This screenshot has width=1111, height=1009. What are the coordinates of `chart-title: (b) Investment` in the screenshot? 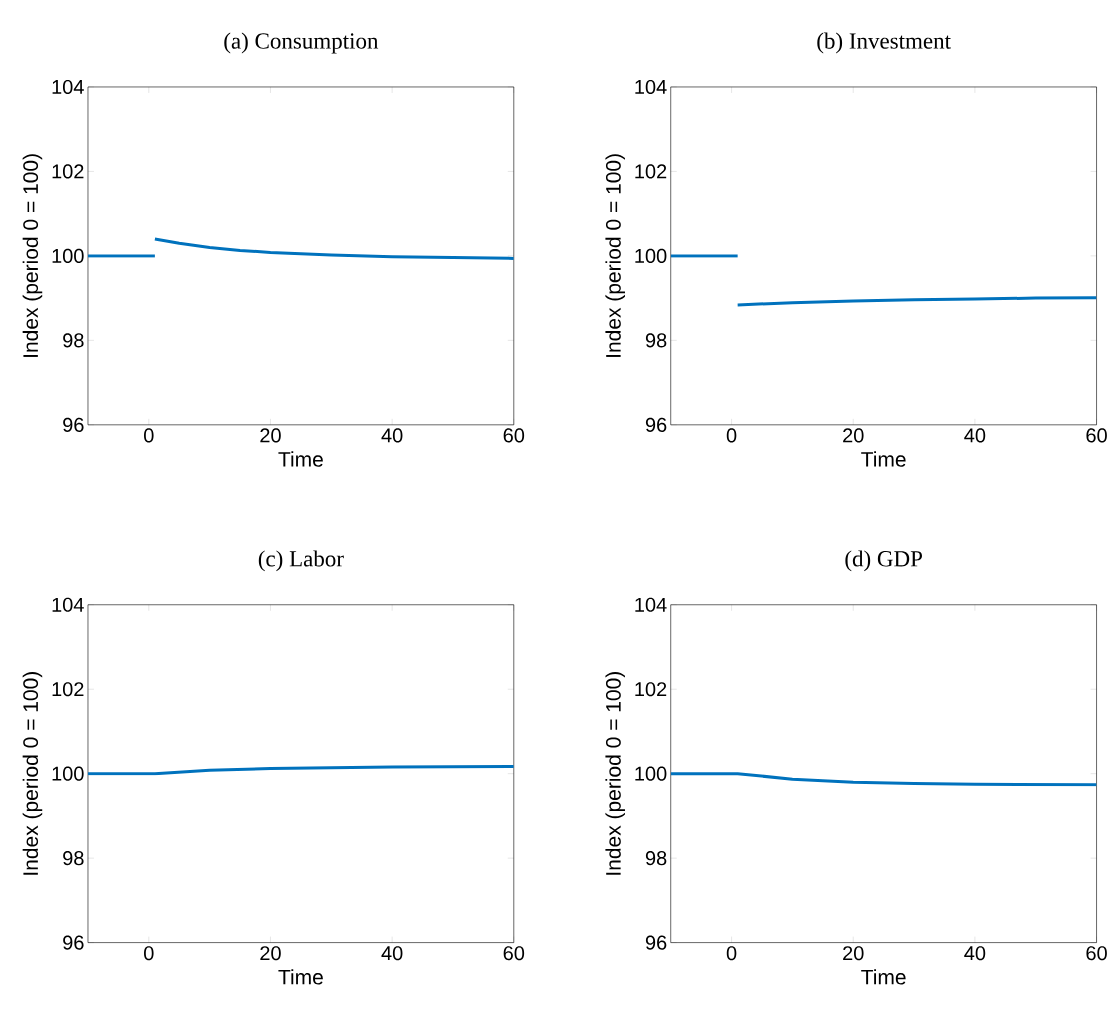 It's located at (884, 43).